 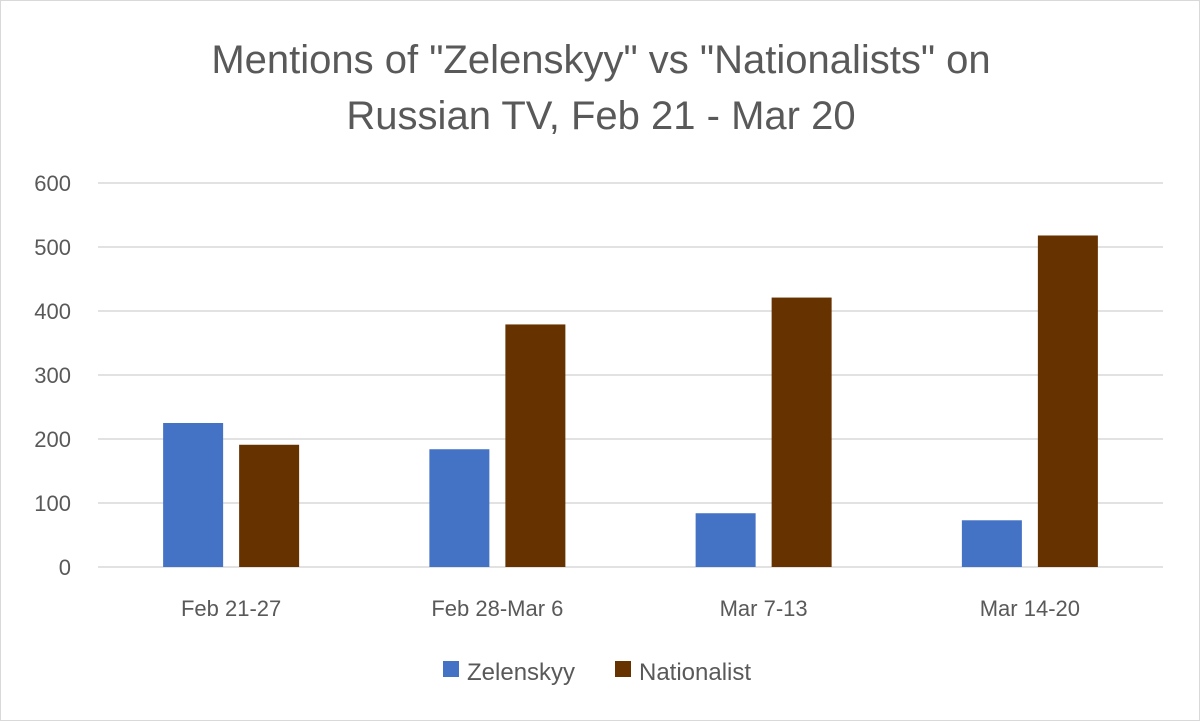 I want to click on legend-label-zelenskyy: Zelenskyy, so click(x=521, y=672).